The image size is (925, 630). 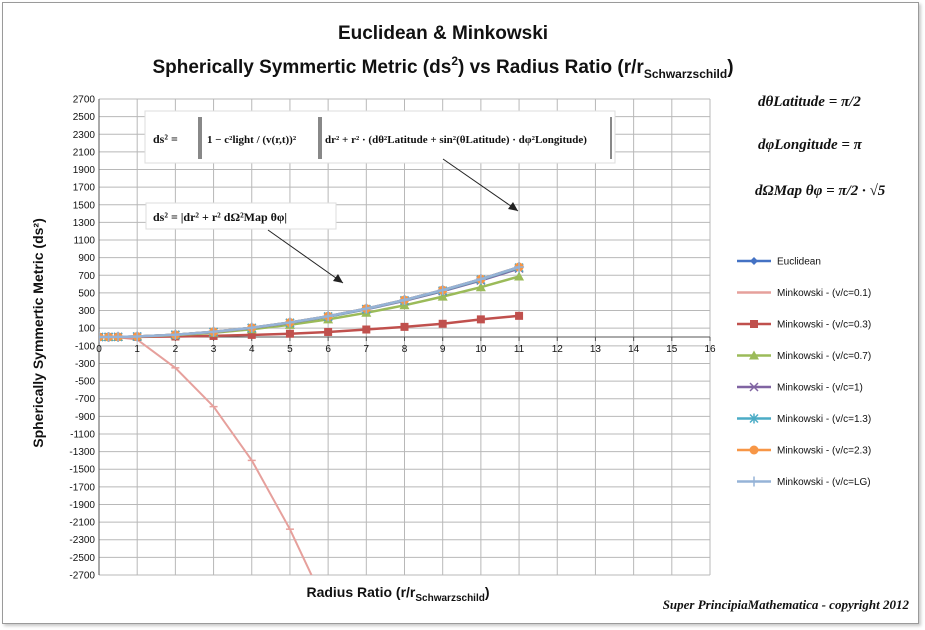 What do you see at coordinates (252, 140) in the screenshot?
I see `equation-main-factor: 1 − c²light / (v(r,t))²` at bounding box center [252, 140].